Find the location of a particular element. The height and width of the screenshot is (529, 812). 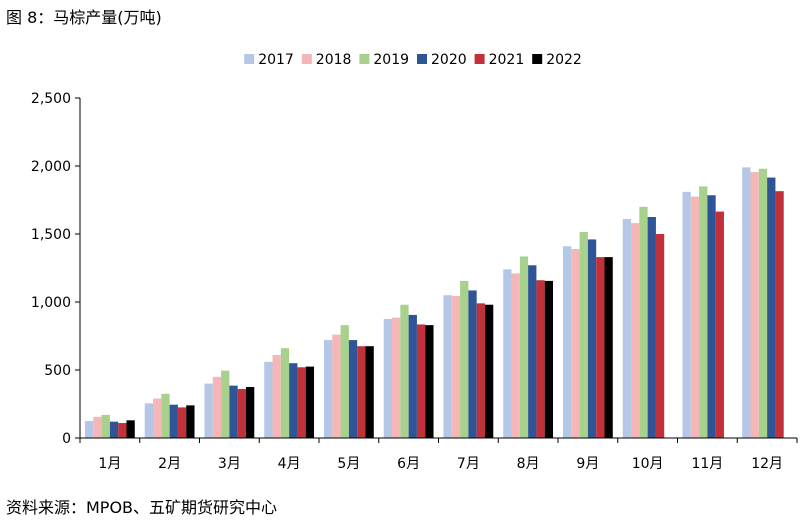

legend-swatch-2020 is located at coordinates (422, 59).